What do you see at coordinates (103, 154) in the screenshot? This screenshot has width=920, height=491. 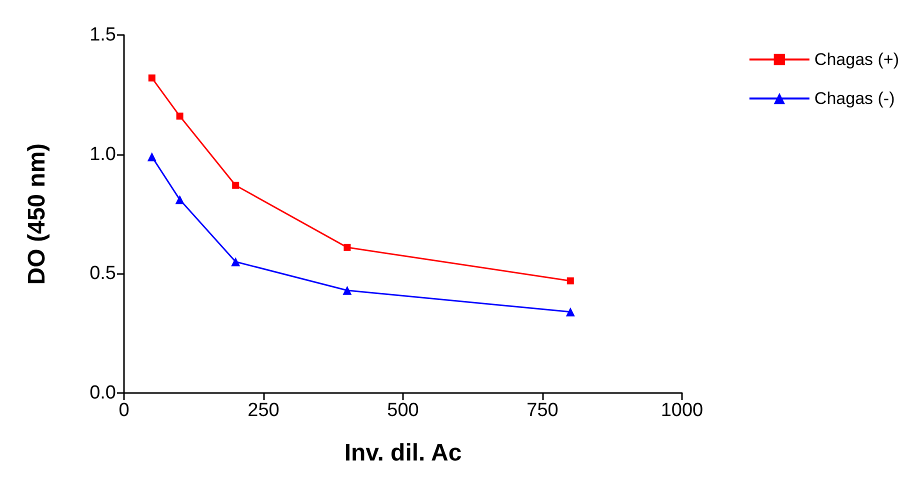 I see `y-tick-label: 1.0` at bounding box center [103, 154].